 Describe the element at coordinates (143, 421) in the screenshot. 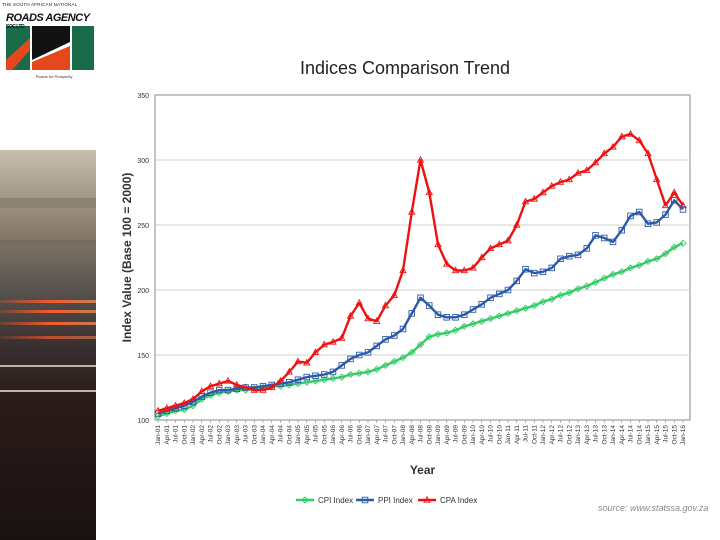

I see `y-tick-label: 100` at that location.